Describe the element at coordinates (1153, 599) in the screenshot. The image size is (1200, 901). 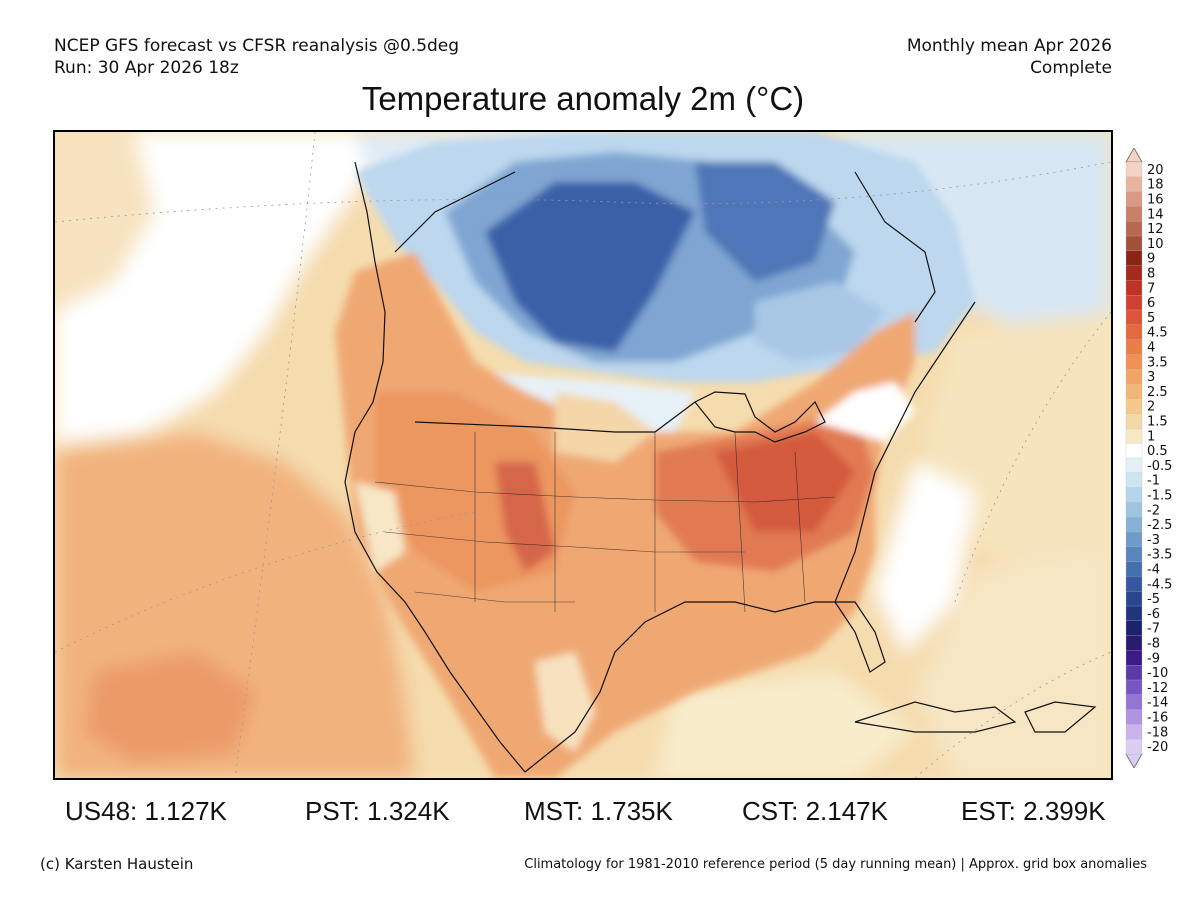
I see `colorbar-label: -5` at that location.